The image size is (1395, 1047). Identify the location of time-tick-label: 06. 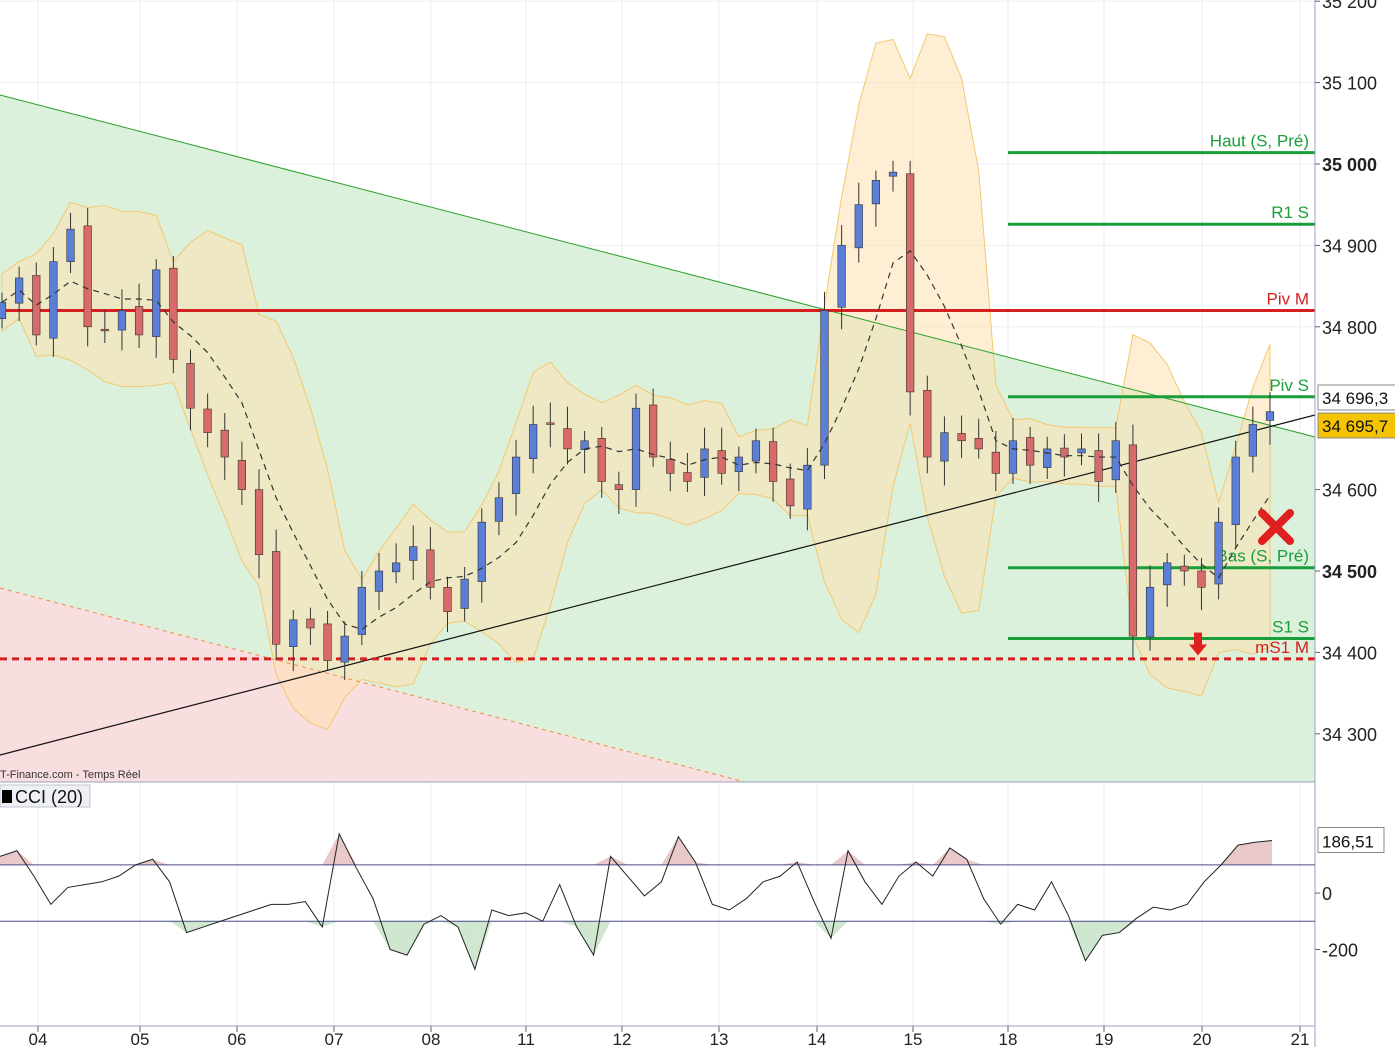
(237, 1038).